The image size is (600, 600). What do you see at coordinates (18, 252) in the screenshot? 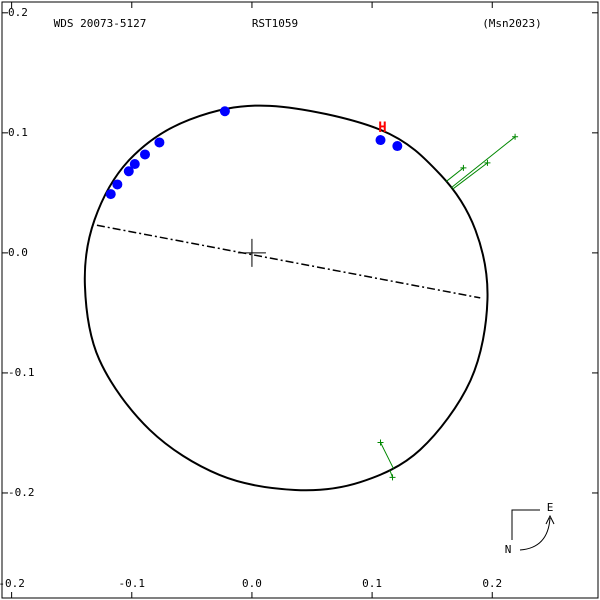
I see `y-tick-label: 0.0` at bounding box center [18, 252].